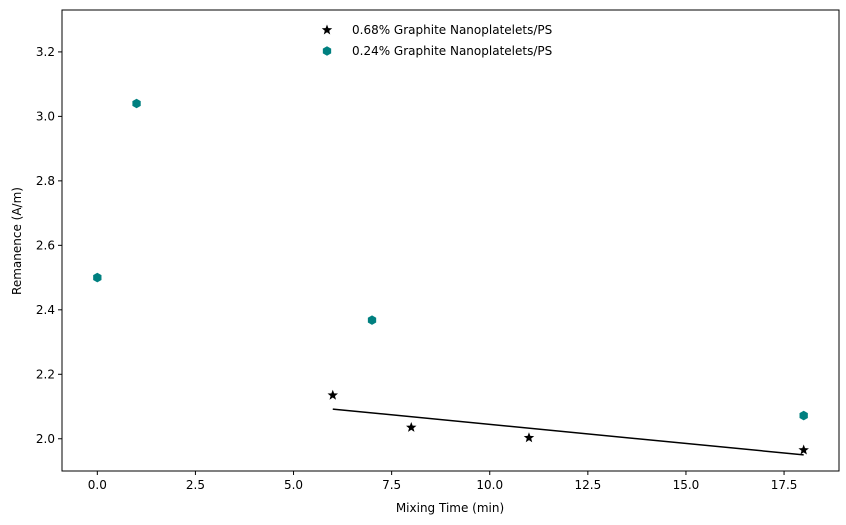 This screenshot has width=846, height=525. What do you see at coordinates (391, 485) in the screenshot?
I see `x-tick-label: 7.5` at bounding box center [391, 485].